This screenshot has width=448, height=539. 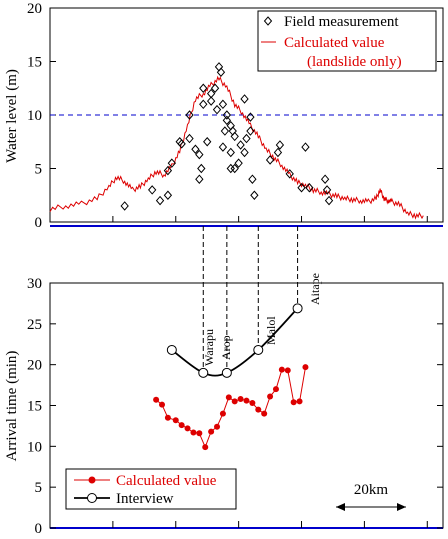 I want to click on top-y-tick-label: 10, so click(x=34, y=116).